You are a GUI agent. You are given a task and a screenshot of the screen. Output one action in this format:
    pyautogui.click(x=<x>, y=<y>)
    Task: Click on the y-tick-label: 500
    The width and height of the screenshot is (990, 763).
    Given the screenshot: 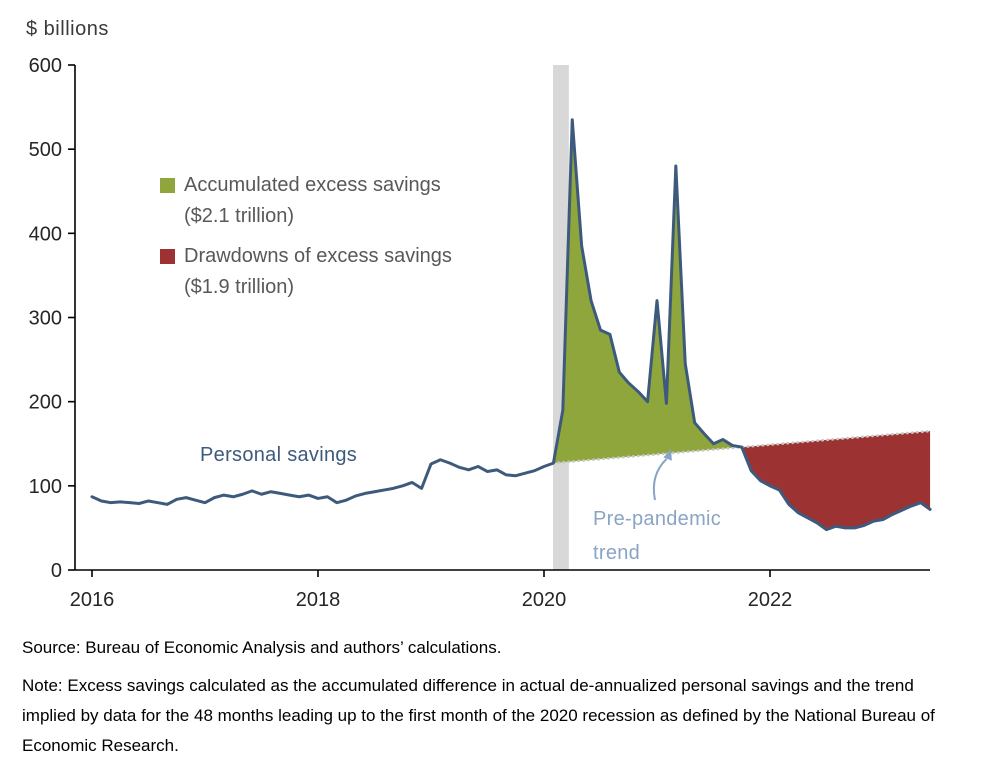 What is the action you would take?
    pyautogui.click(x=45, y=150)
    